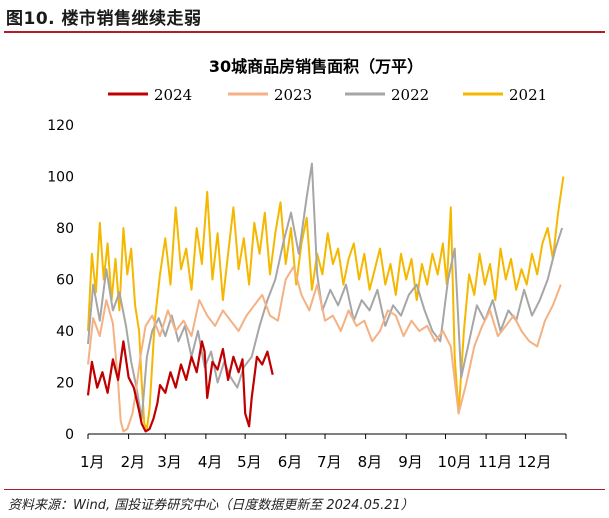 This screenshot has width=609, height=518. What do you see at coordinates (92, 462) in the screenshot?
I see `x-tick-label: 1月` at bounding box center [92, 462].